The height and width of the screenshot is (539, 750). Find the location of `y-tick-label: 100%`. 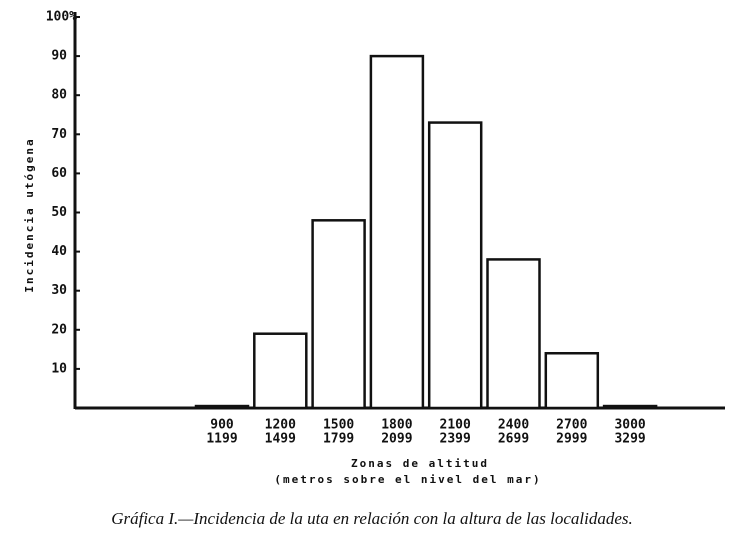

y-tick-label: 100% is located at coordinates (61, 17).